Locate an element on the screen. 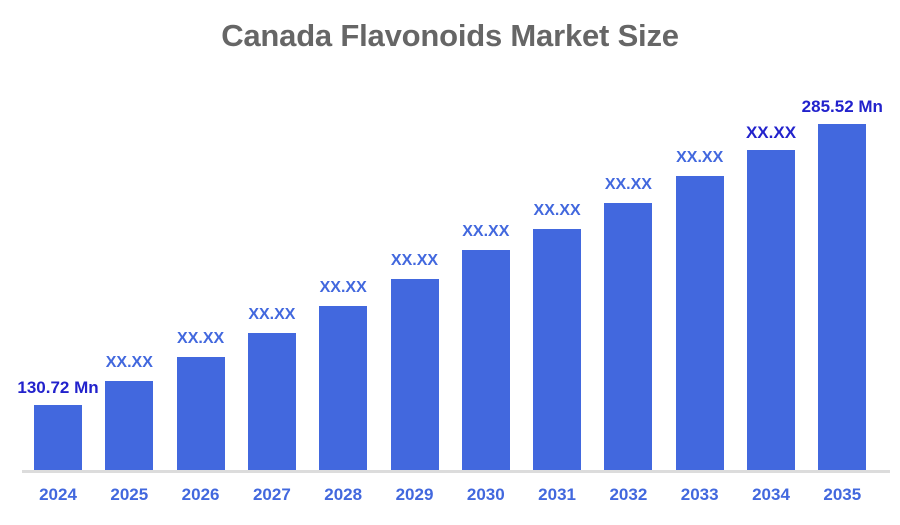 The height and width of the screenshot is (525, 900). x-axis-label-2026: 2026 is located at coordinates (200, 494).